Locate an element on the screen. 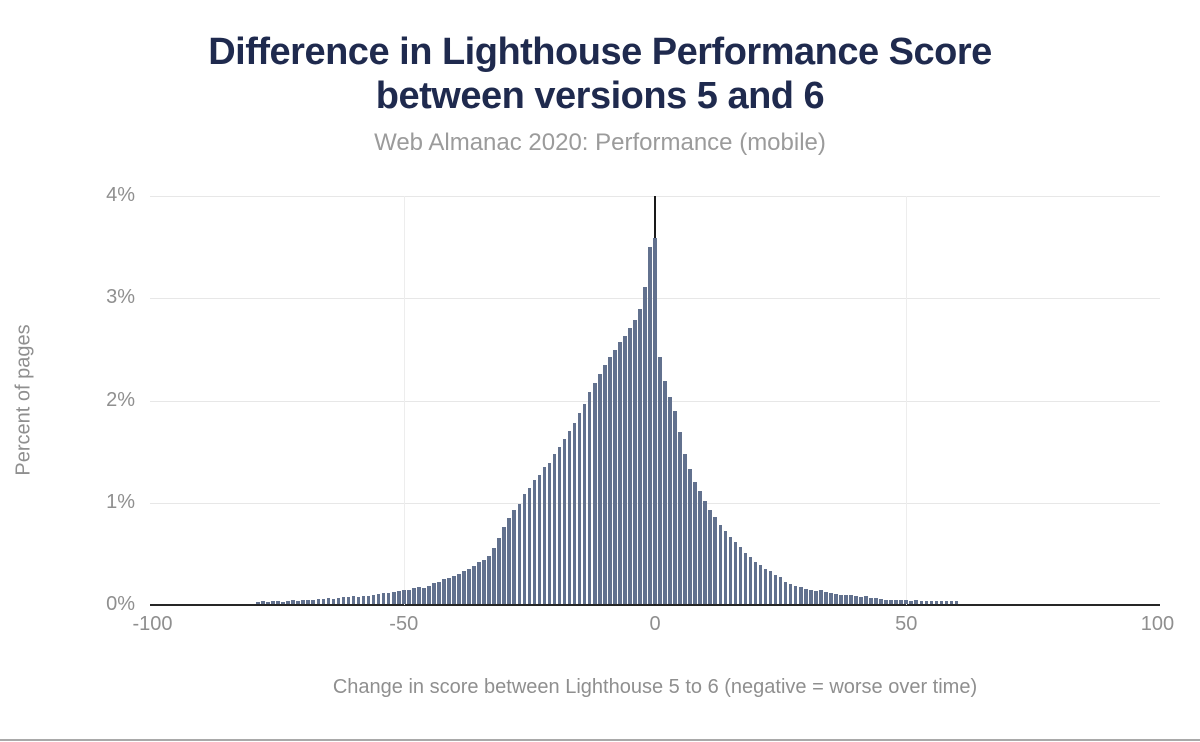 Image resolution: width=1200 pixels, height=742 pixels. y-axis-label: Percent of pages is located at coordinates (23, 400).